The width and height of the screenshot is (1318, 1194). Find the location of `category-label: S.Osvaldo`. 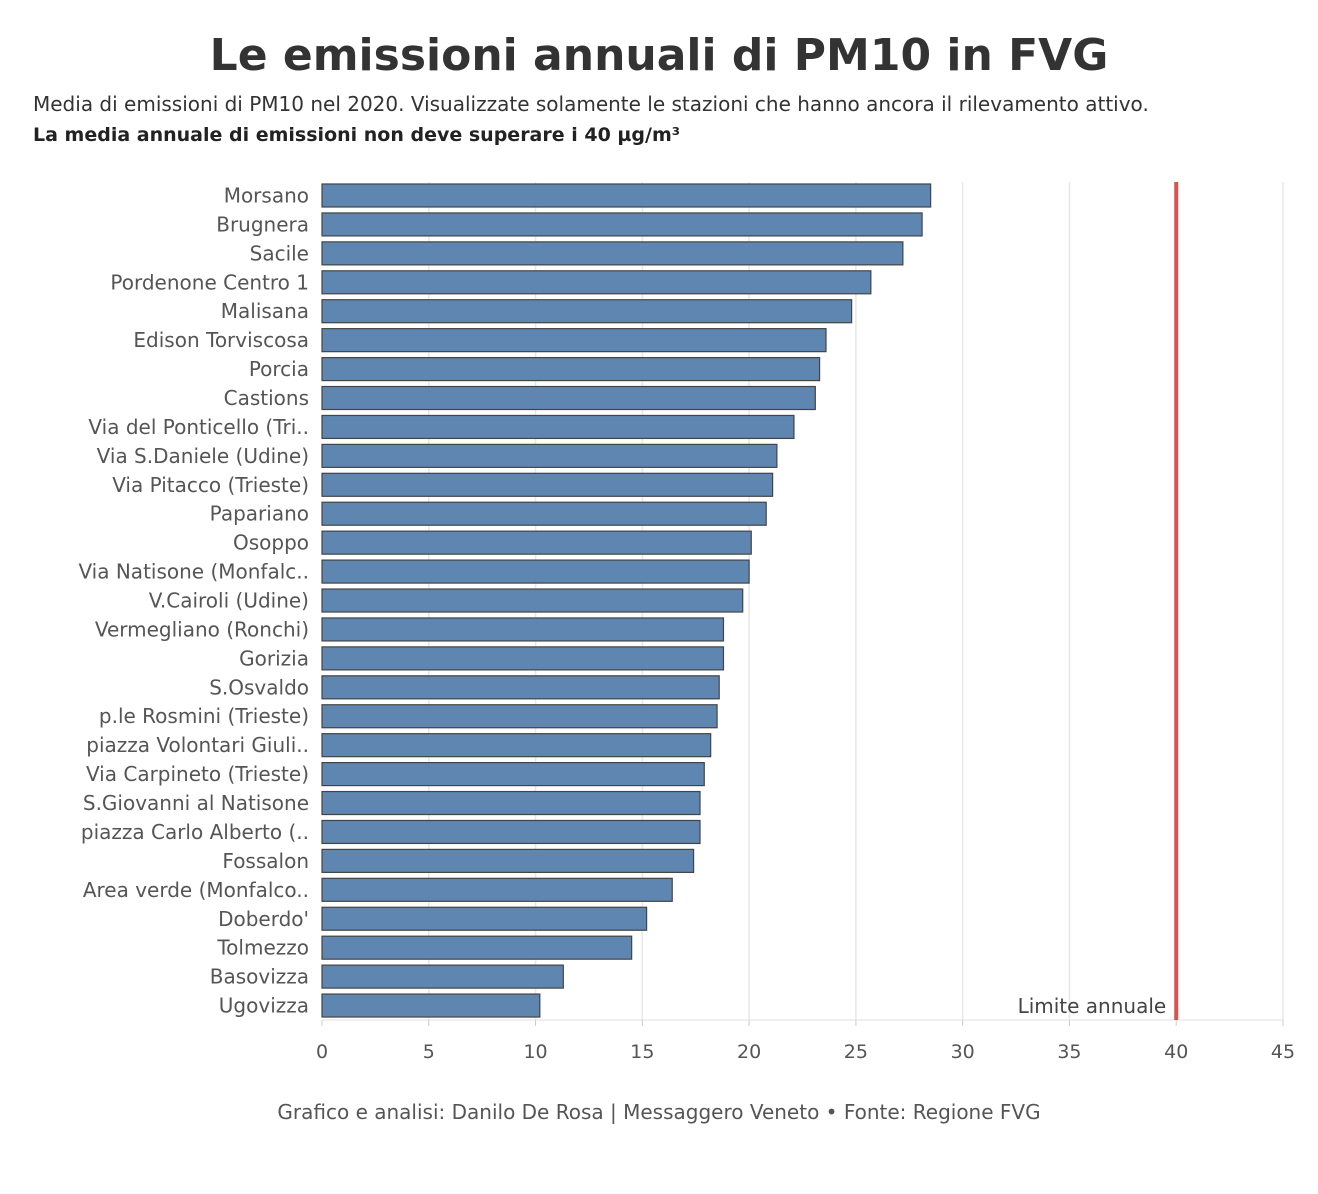

category-label: S.Osvaldo is located at coordinates (259, 687).